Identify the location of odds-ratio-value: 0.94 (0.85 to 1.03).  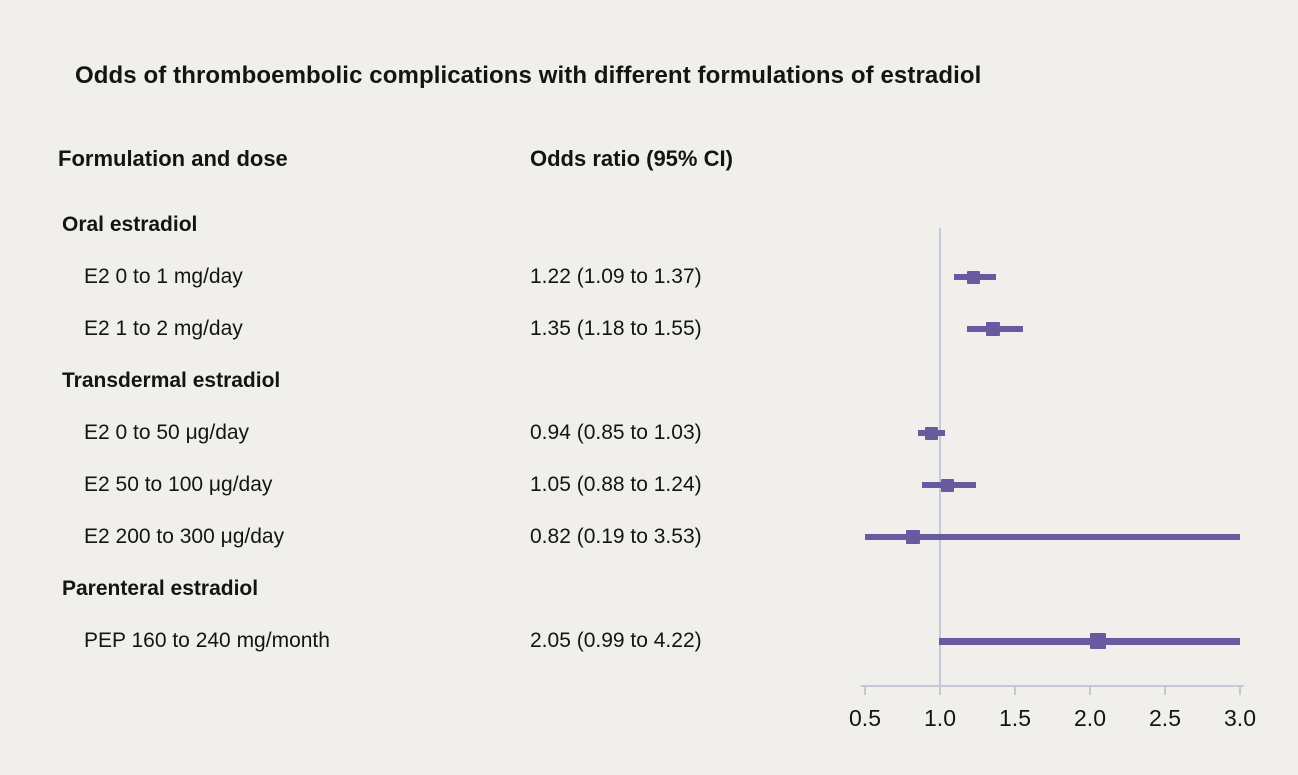
(616, 432).